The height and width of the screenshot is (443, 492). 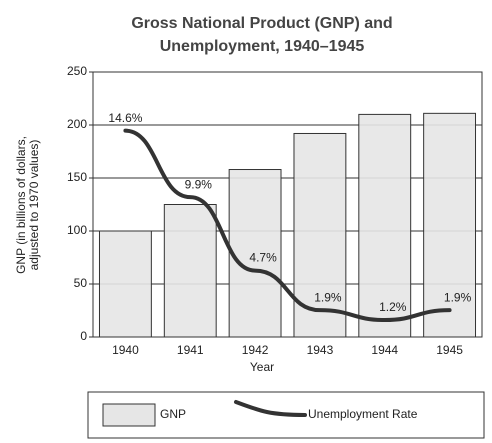 I want to click on legend-label: GNP, so click(x=173, y=414).